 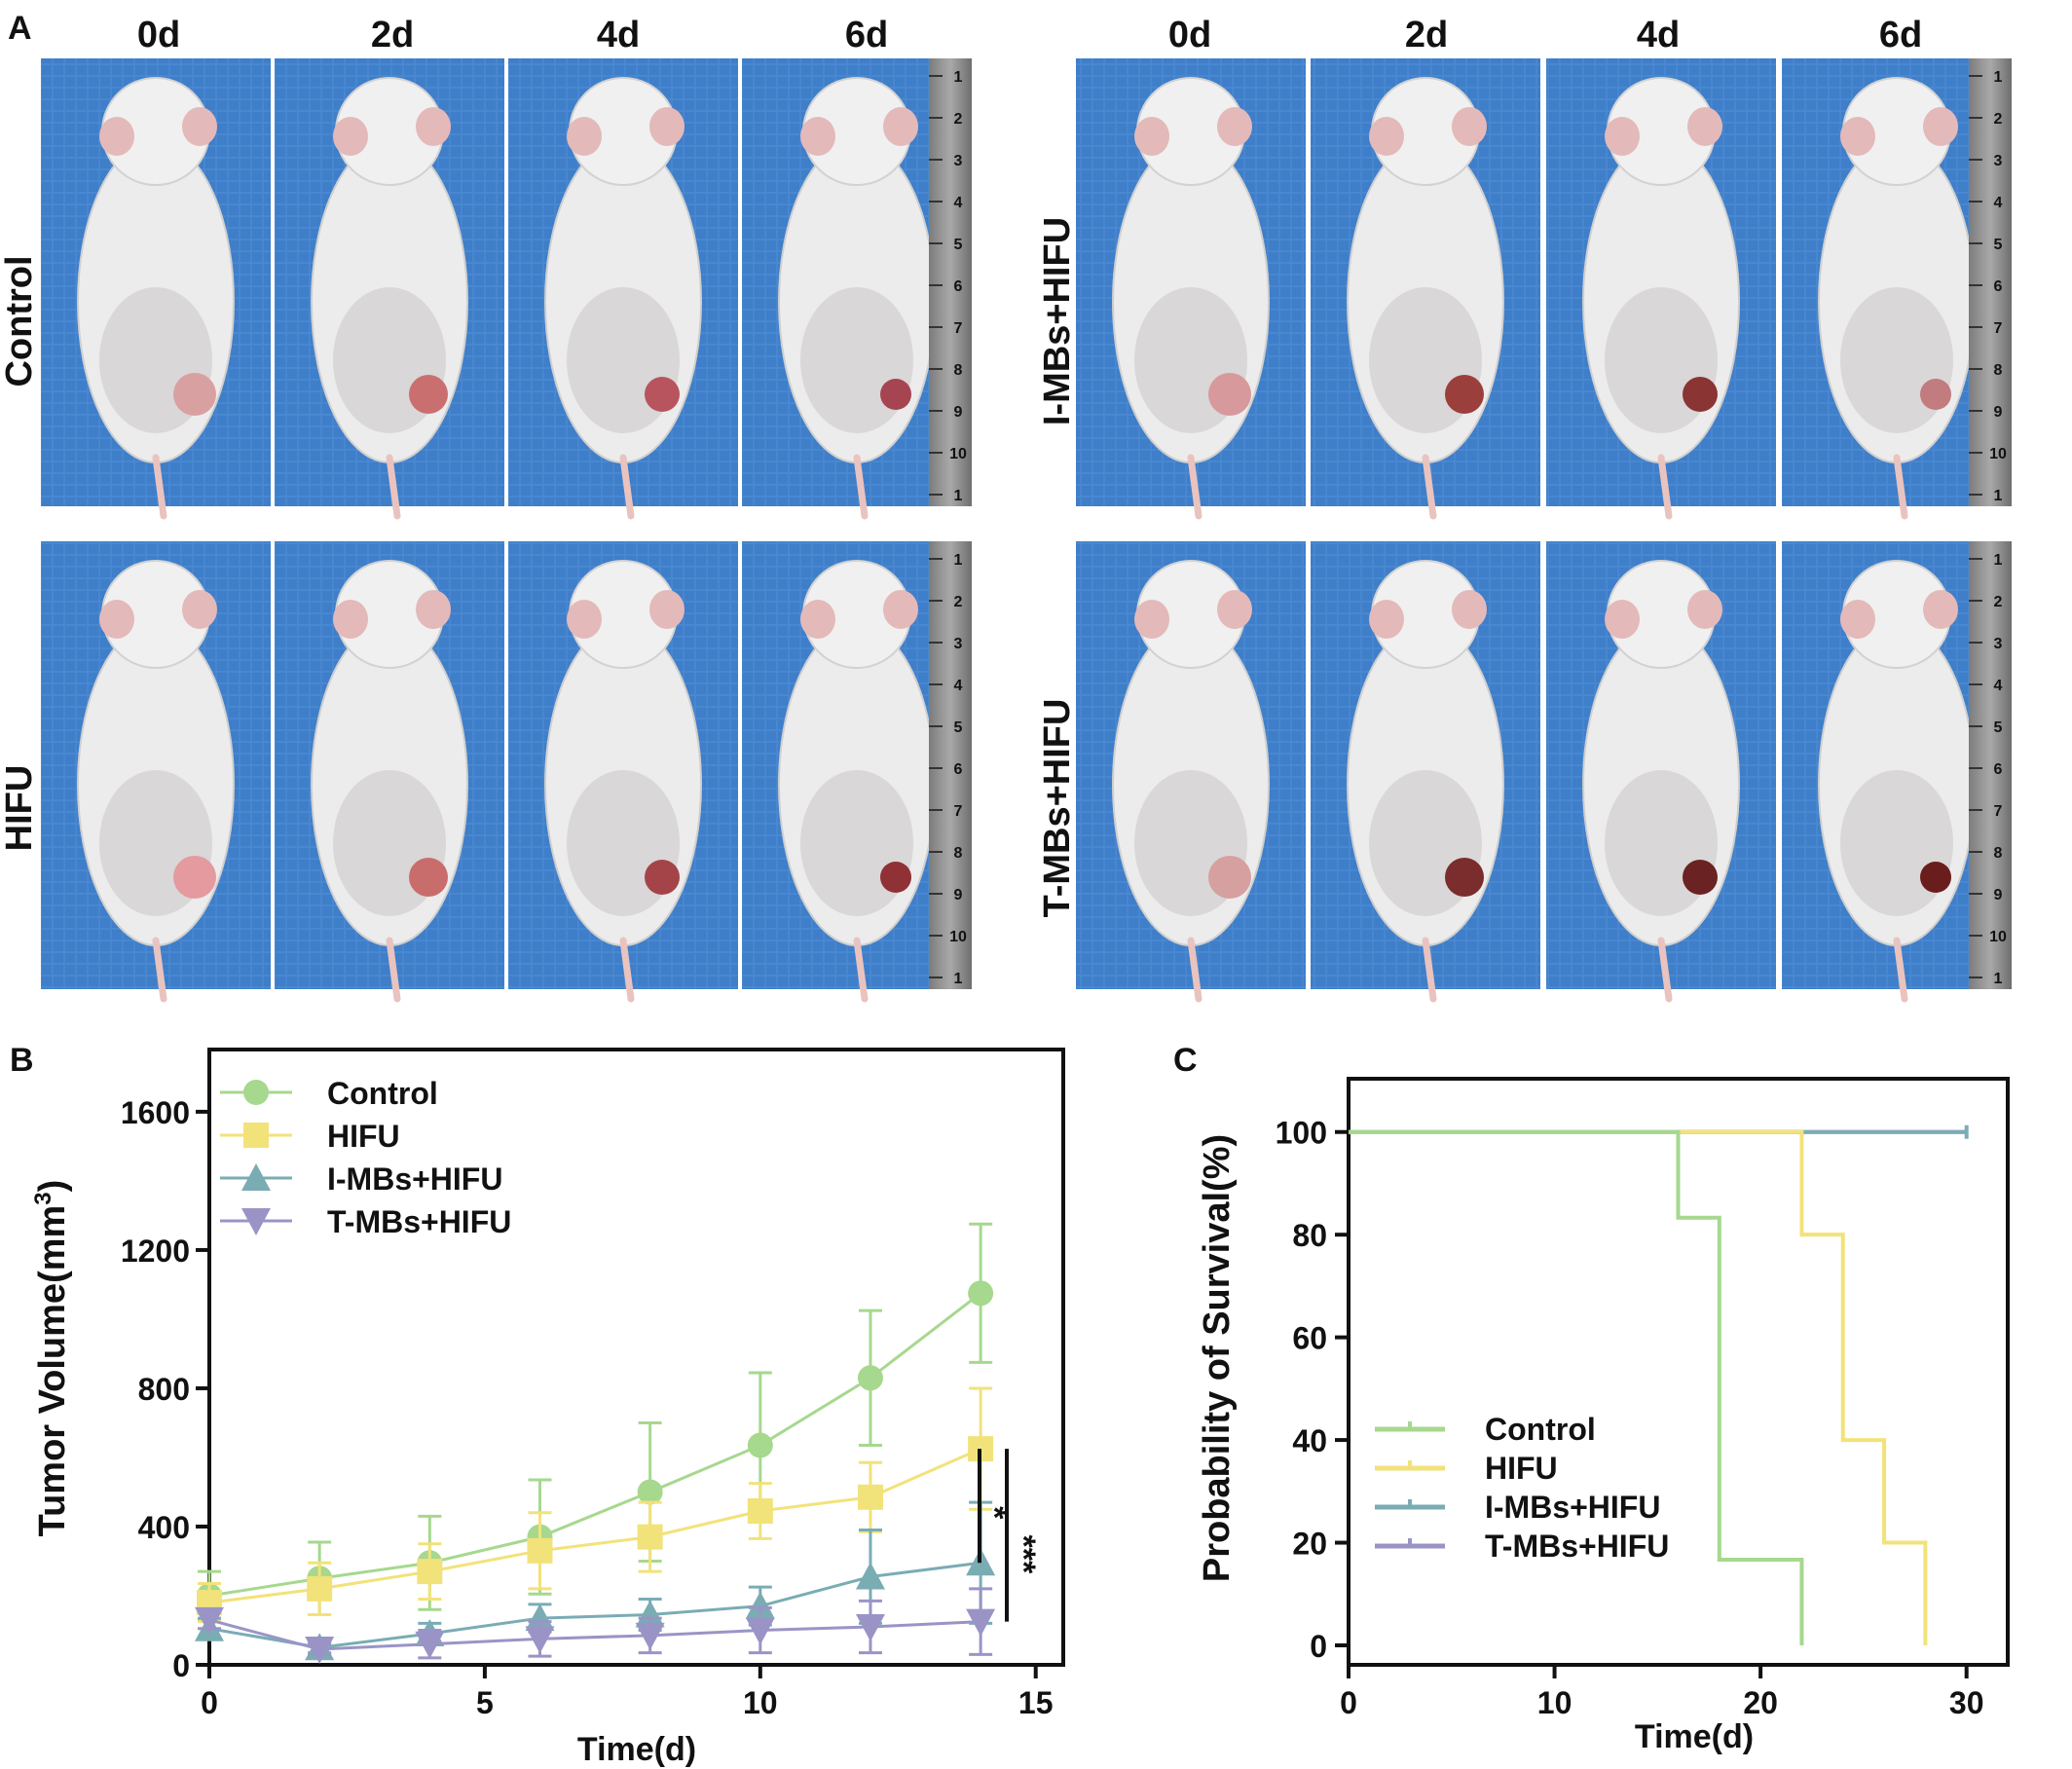 I want to click on chart-b-ylabel: Tumor Volume(mm3), so click(x=51, y=1358).